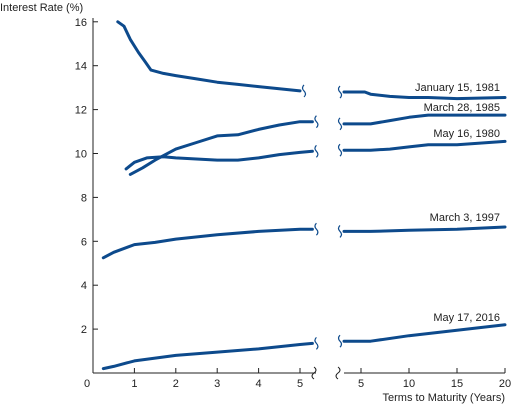 Image resolution: width=512 pixels, height=406 pixels. What do you see at coordinates (465, 218) in the screenshot?
I see `series-label: March 3, 1997` at bounding box center [465, 218].